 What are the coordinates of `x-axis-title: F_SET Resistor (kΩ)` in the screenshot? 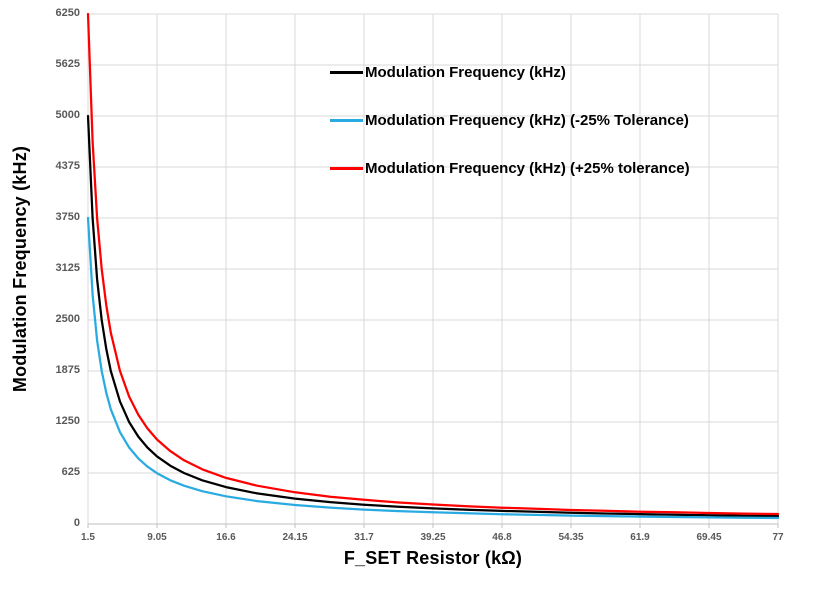 It's located at (433, 558).